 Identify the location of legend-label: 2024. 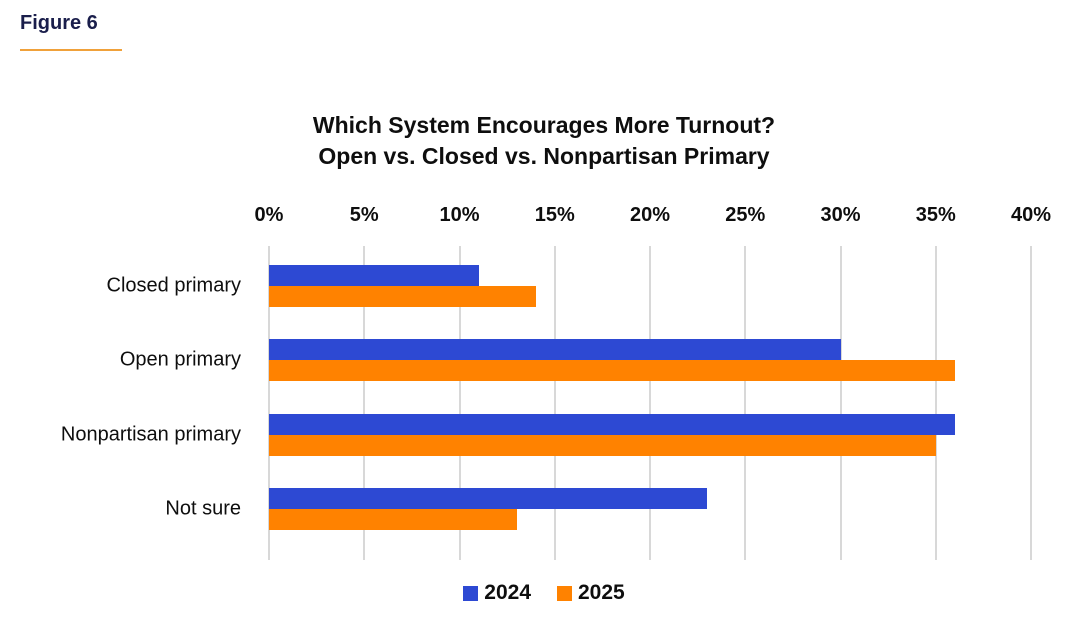
(507, 592).